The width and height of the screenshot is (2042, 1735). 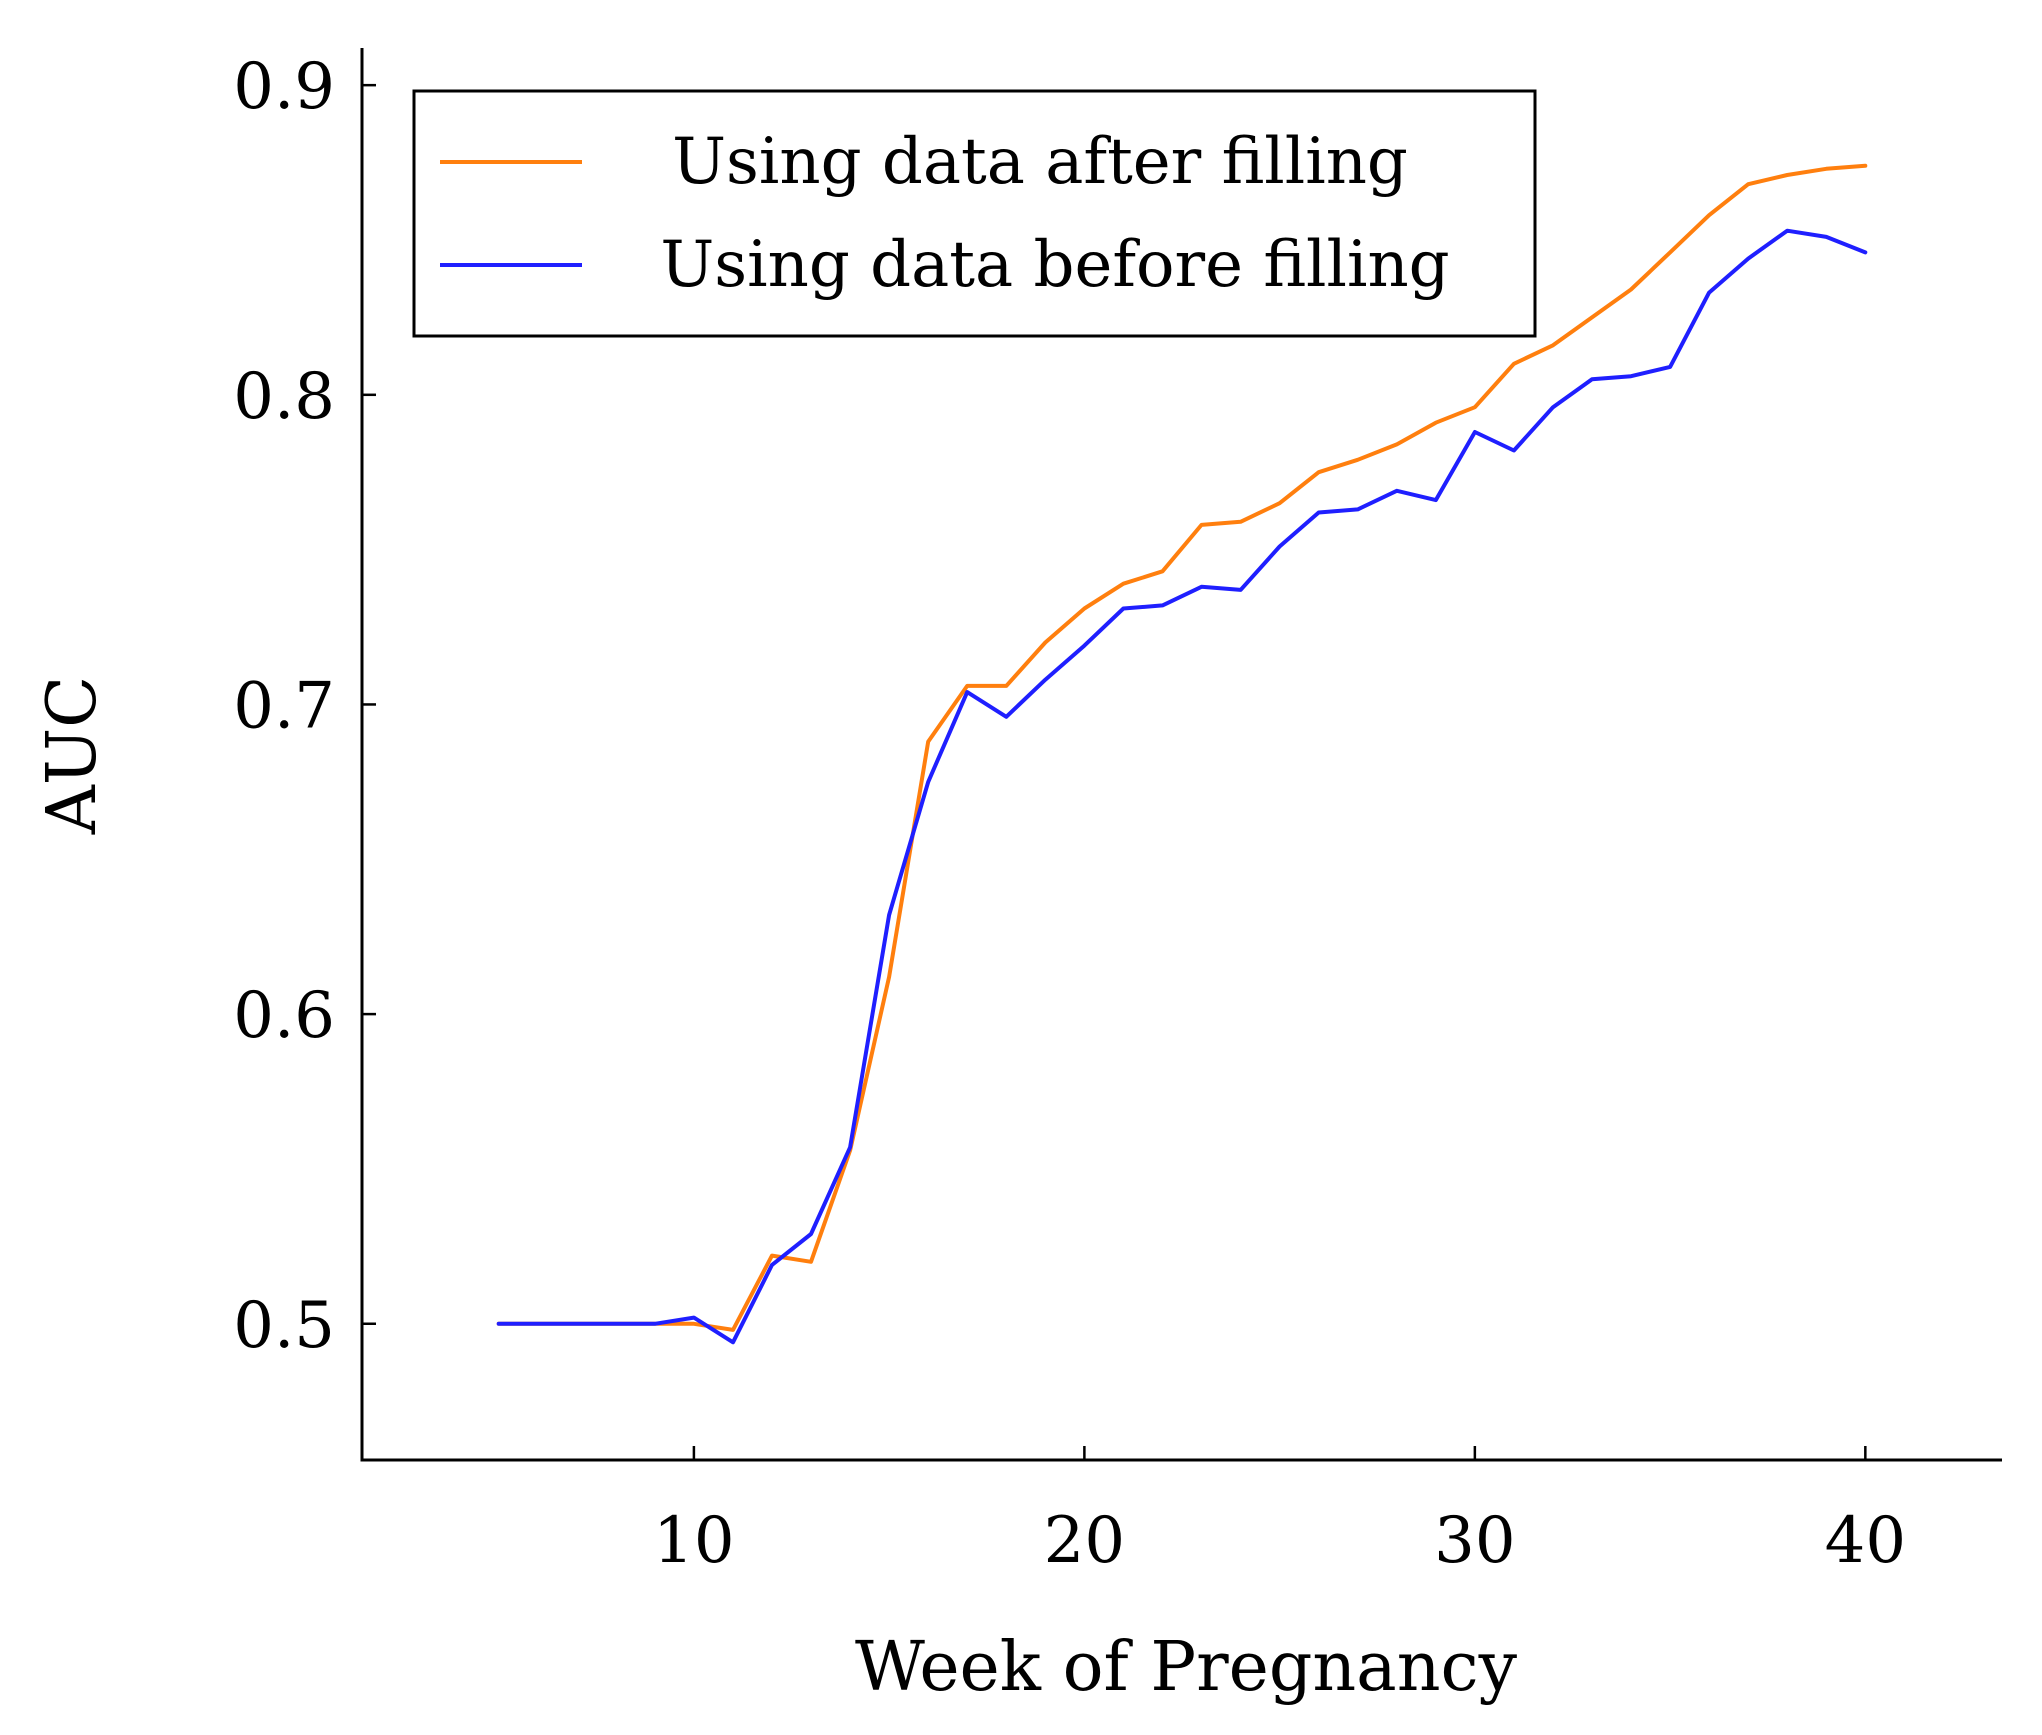 I want to click on y-axis-title: AUC, so click(x=72, y=755).